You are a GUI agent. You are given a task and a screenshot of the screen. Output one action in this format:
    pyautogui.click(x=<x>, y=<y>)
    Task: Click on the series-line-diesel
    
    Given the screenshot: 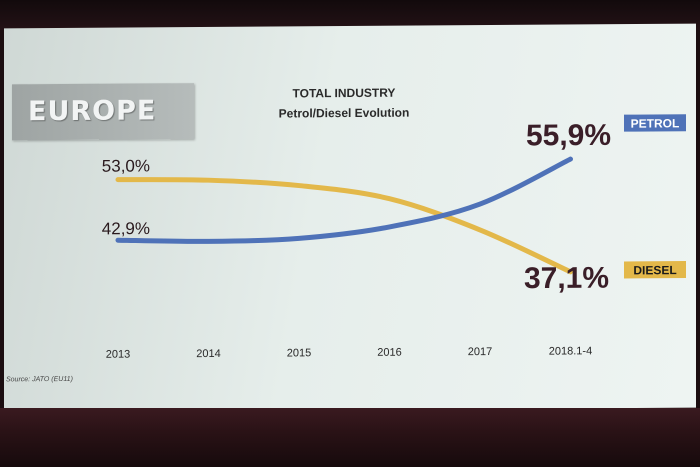 What is the action you would take?
    pyautogui.click(x=344, y=226)
    